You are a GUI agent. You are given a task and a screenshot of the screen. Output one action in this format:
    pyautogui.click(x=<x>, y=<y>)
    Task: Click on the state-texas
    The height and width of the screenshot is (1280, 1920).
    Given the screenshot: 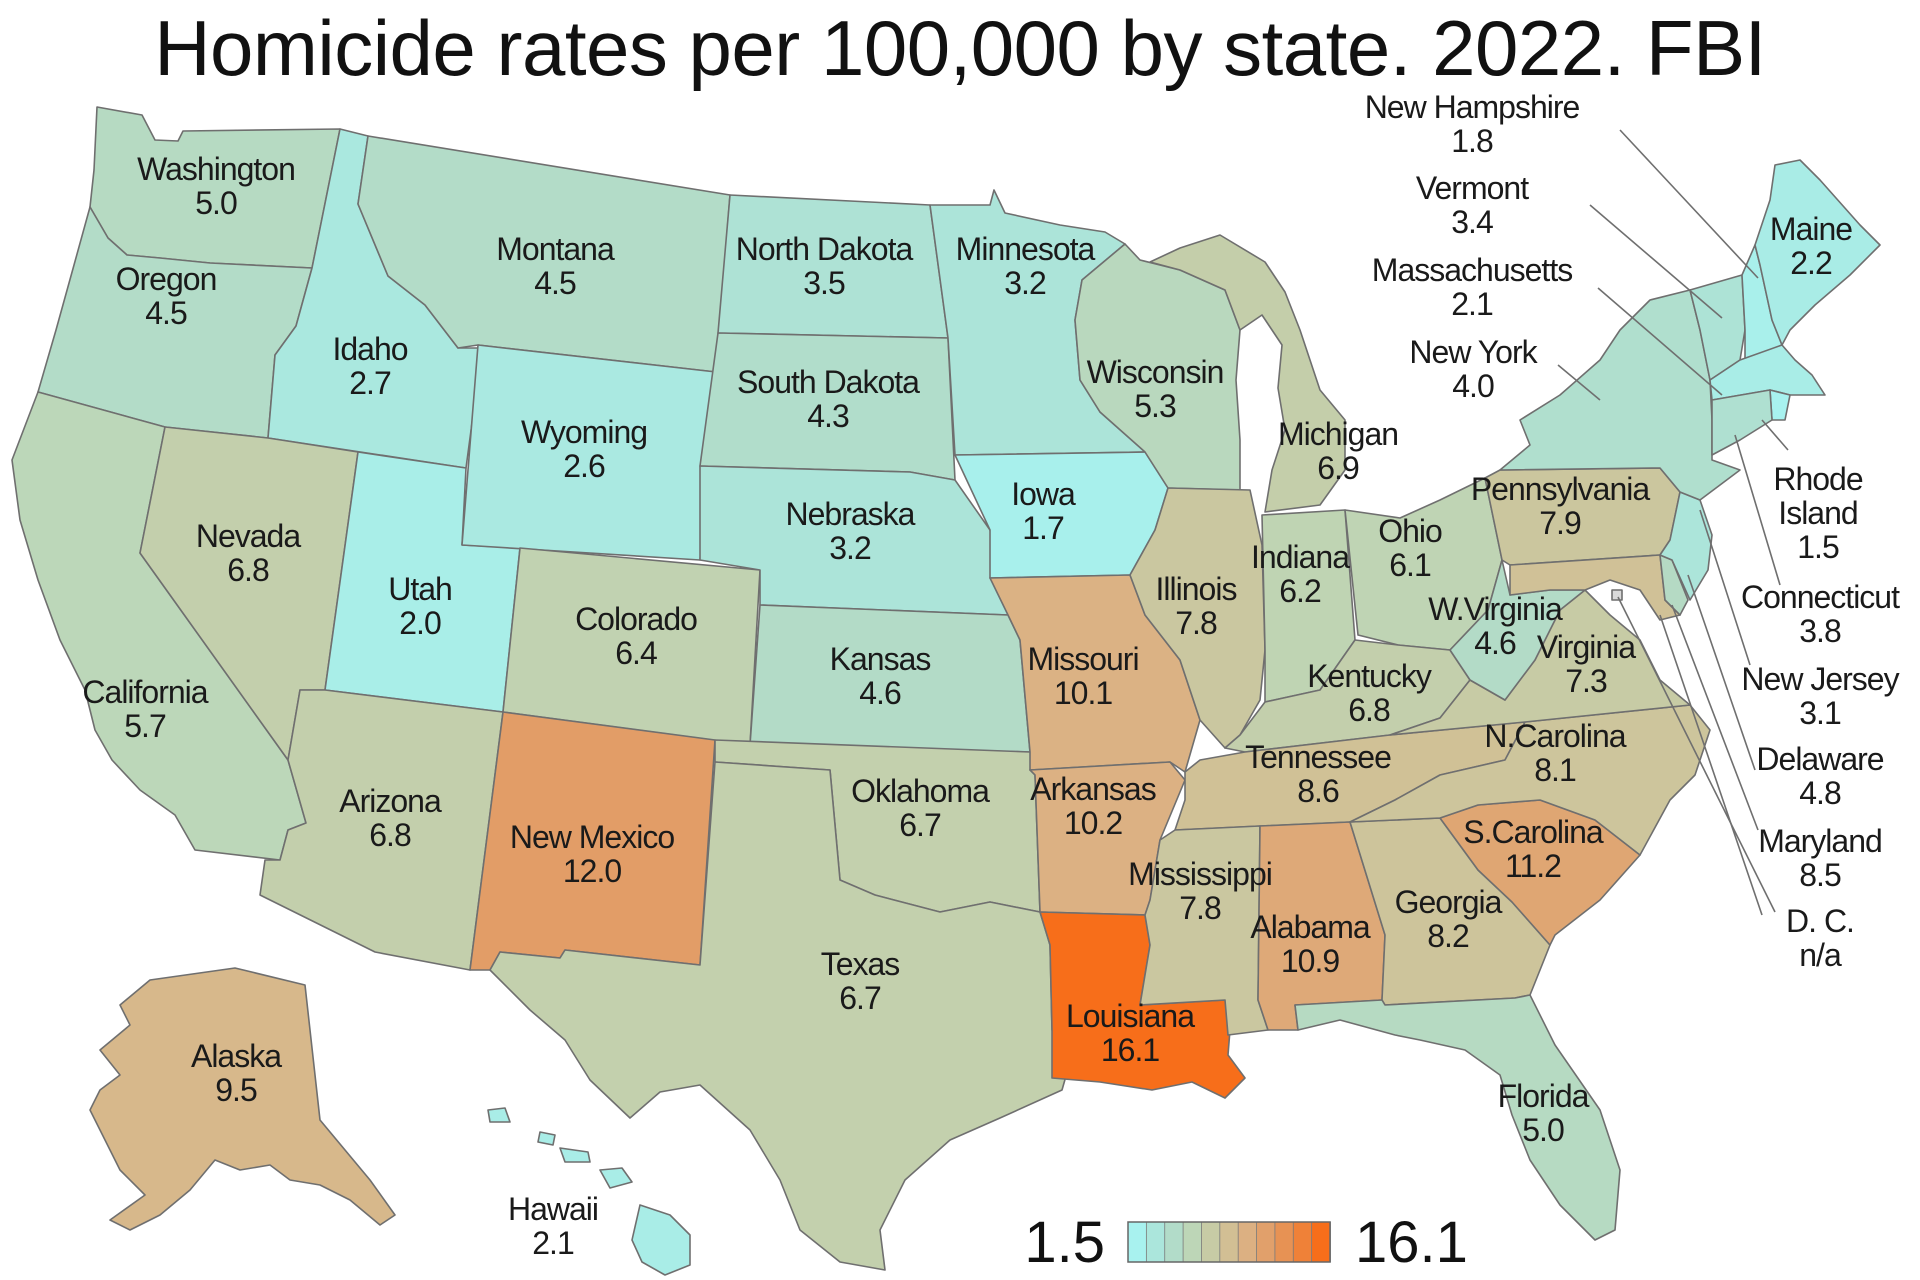 What is the action you would take?
    pyautogui.click(x=780, y=1016)
    